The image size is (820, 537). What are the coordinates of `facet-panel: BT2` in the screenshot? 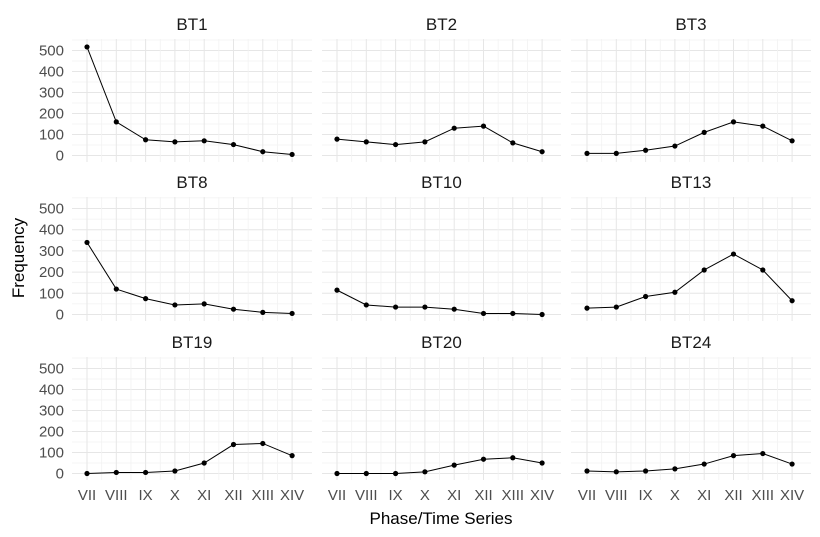 It's located at (441, 88).